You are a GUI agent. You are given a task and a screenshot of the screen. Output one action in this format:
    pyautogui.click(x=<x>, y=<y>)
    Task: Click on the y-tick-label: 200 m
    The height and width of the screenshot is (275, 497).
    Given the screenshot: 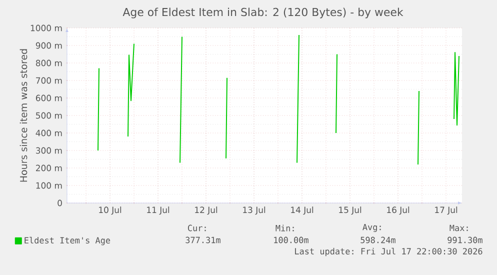 What is the action you would take?
    pyautogui.click(x=49, y=168)
    